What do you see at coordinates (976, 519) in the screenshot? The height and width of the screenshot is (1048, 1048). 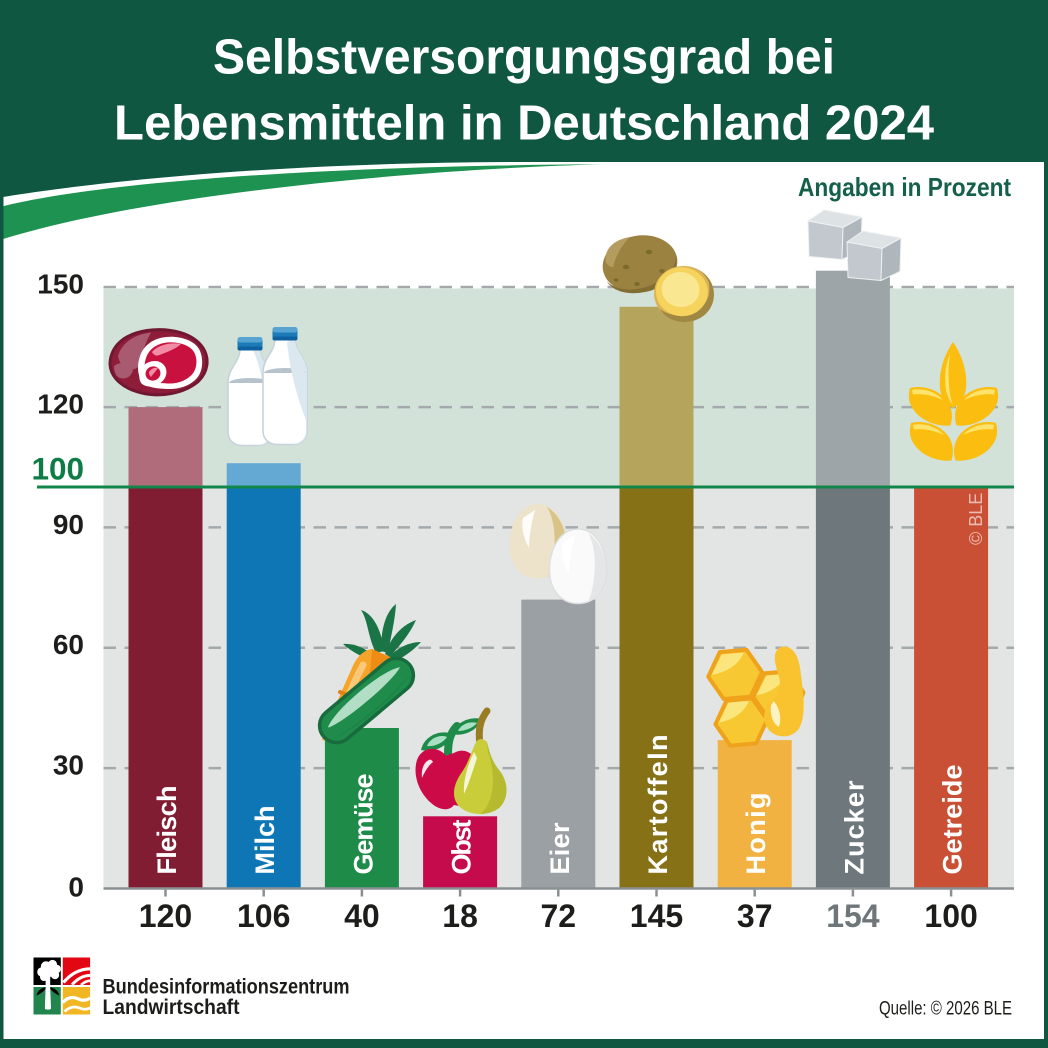 I see `svg-text: © BLE` at bounding box center [976, 519].